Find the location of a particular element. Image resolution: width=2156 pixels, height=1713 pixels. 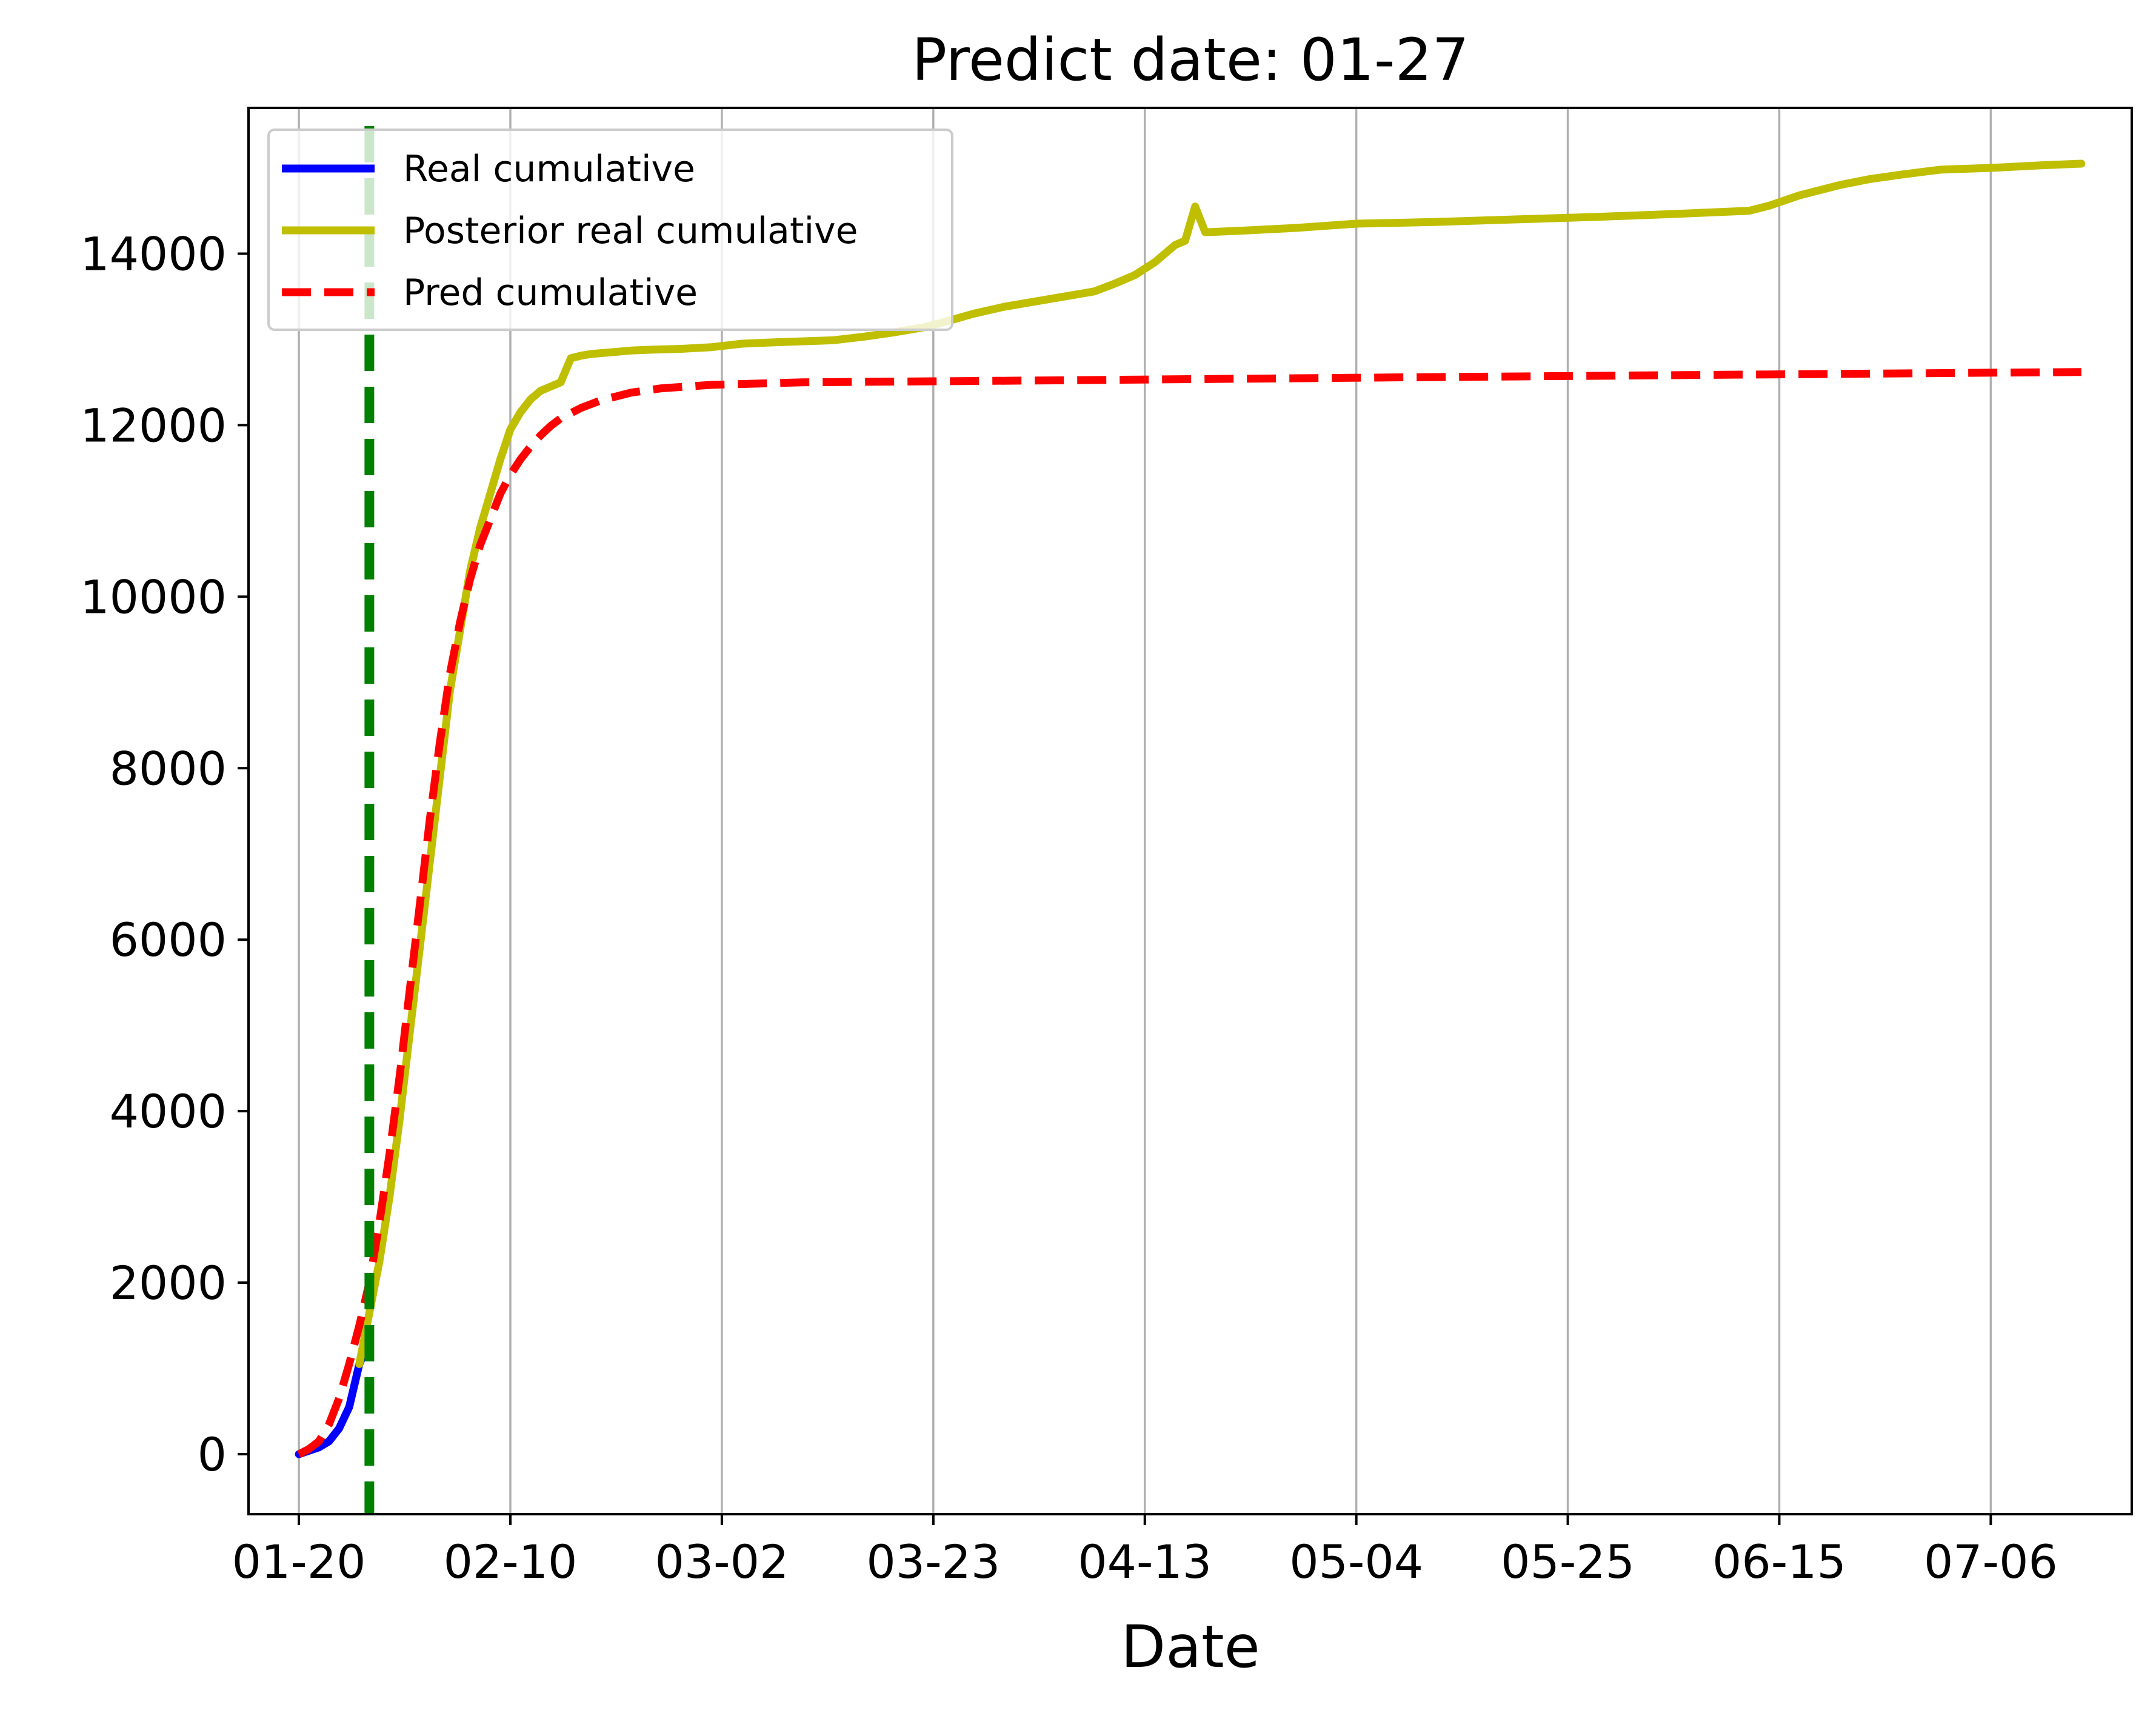

x-tick-label: 05-25 is located at coordinates (1568, 1562).